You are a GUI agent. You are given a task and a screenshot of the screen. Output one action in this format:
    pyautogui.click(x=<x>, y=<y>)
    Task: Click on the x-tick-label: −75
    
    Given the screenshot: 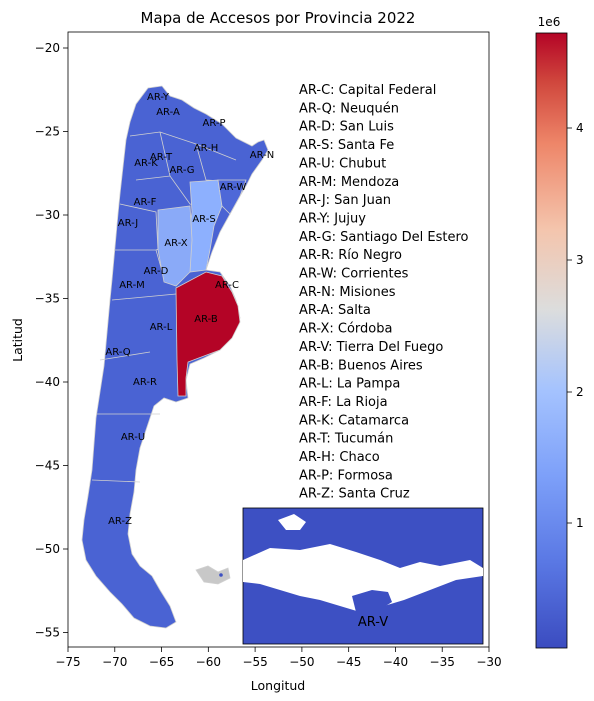 What is the action you would take?
    pyautogui.click(x=67, y=662)
    